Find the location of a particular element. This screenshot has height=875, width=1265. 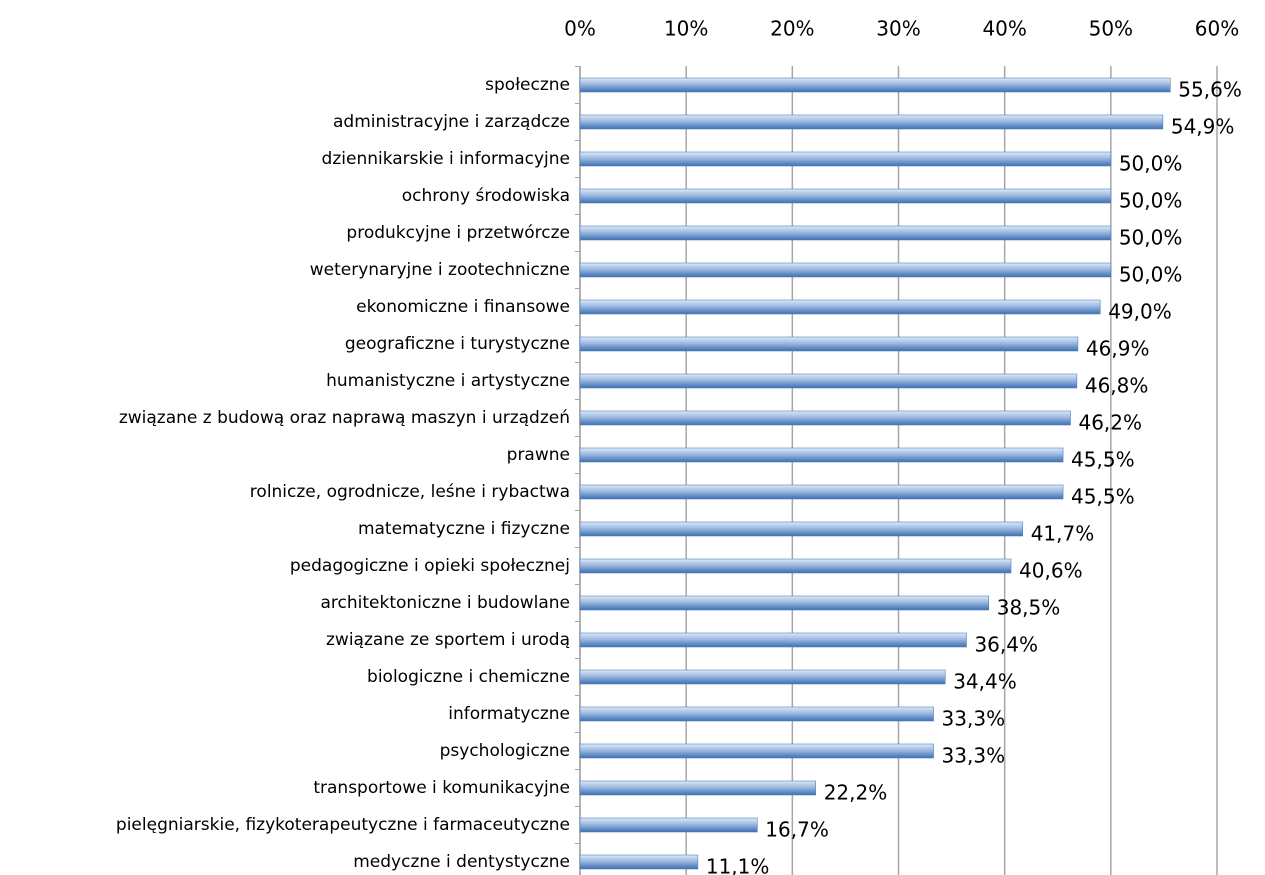

category-label: geograficzne i turystyczne is located at coordinates (457, 344).